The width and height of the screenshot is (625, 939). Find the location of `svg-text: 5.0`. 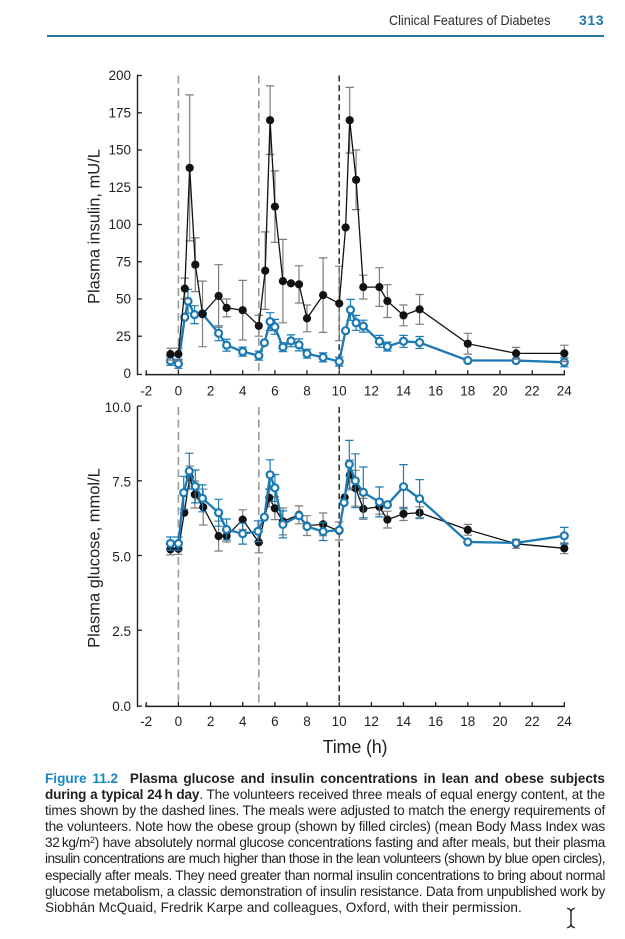

svg-text: 5.0 is located at coordinates (121, 556).